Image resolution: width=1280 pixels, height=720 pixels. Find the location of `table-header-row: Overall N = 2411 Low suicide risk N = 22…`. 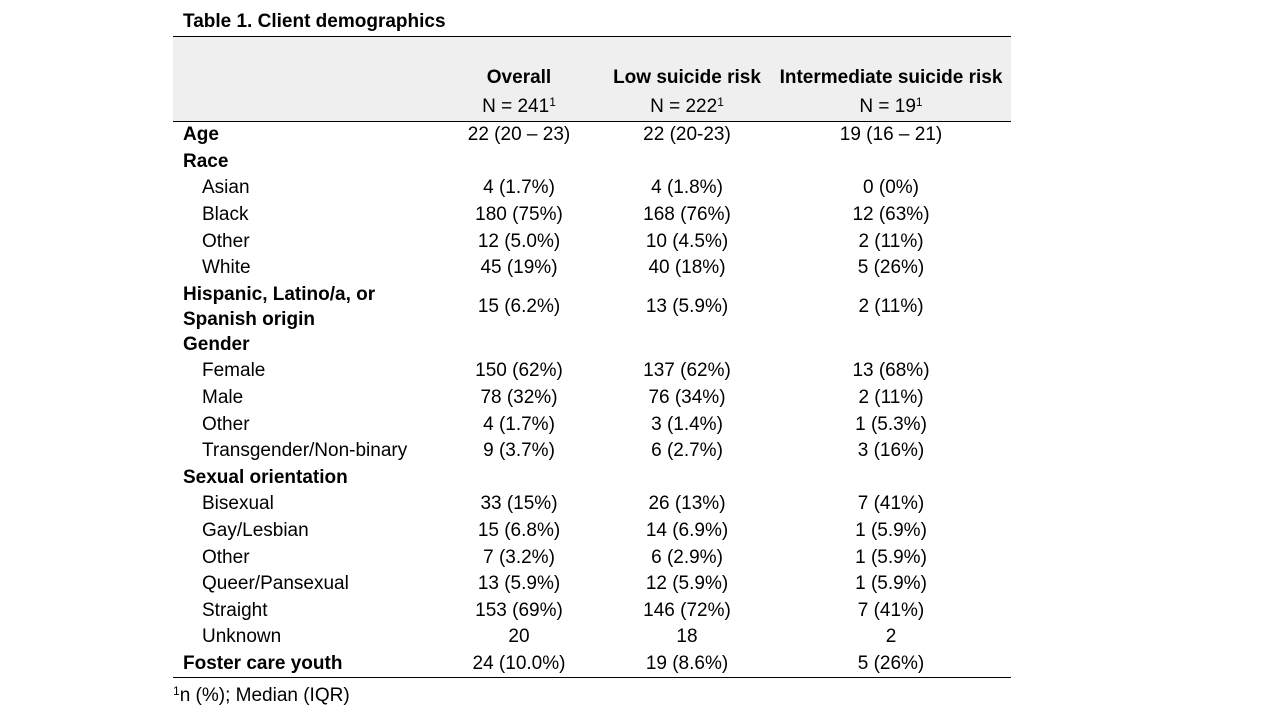

table-header-row: Overall N = 2411 Low suicide risk N = 22… is located at coordinates (592, 79).